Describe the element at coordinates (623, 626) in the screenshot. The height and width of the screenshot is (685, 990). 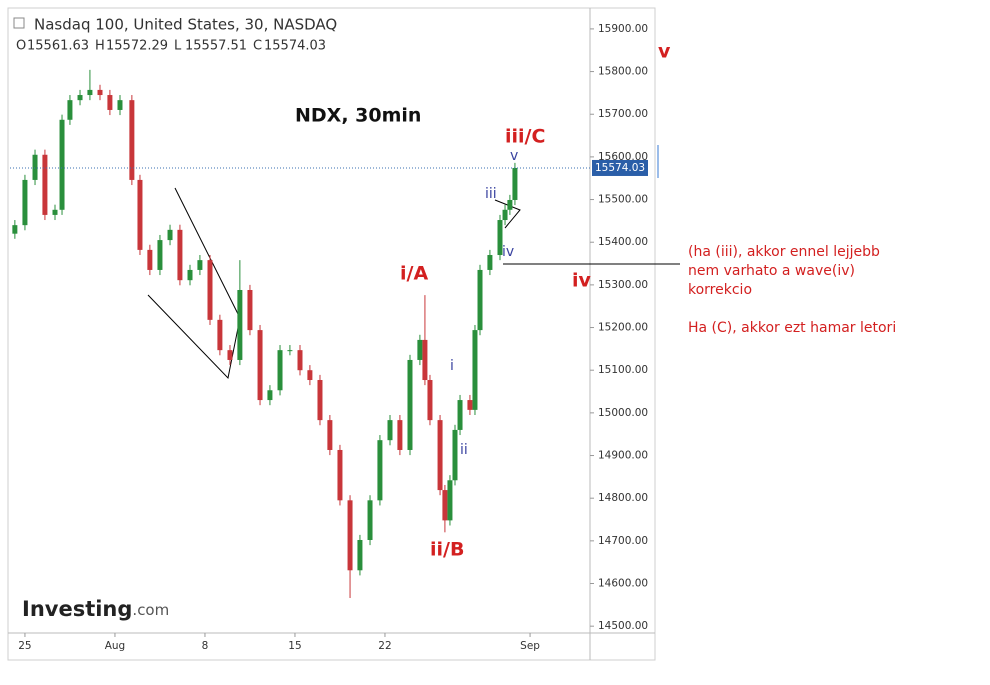
I see `y-tick-label: 14500.00` at that location.